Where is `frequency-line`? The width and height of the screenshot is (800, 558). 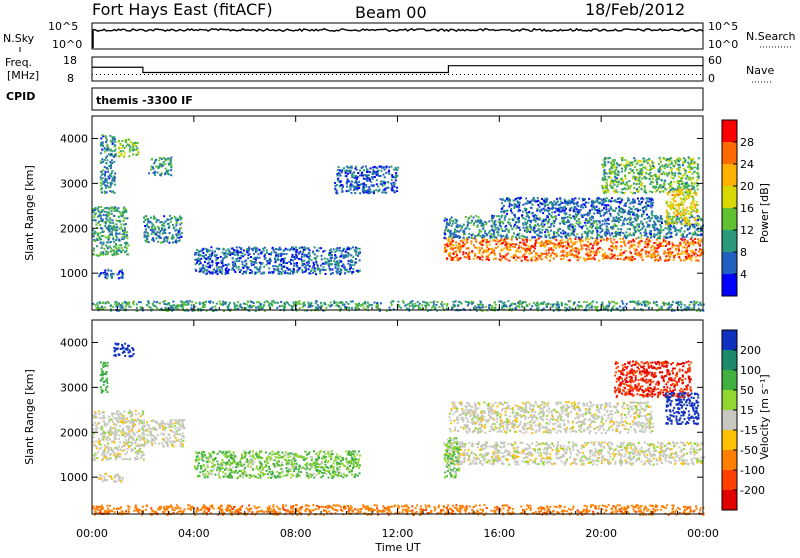
frequency-line is located at coordinates (397, 69).